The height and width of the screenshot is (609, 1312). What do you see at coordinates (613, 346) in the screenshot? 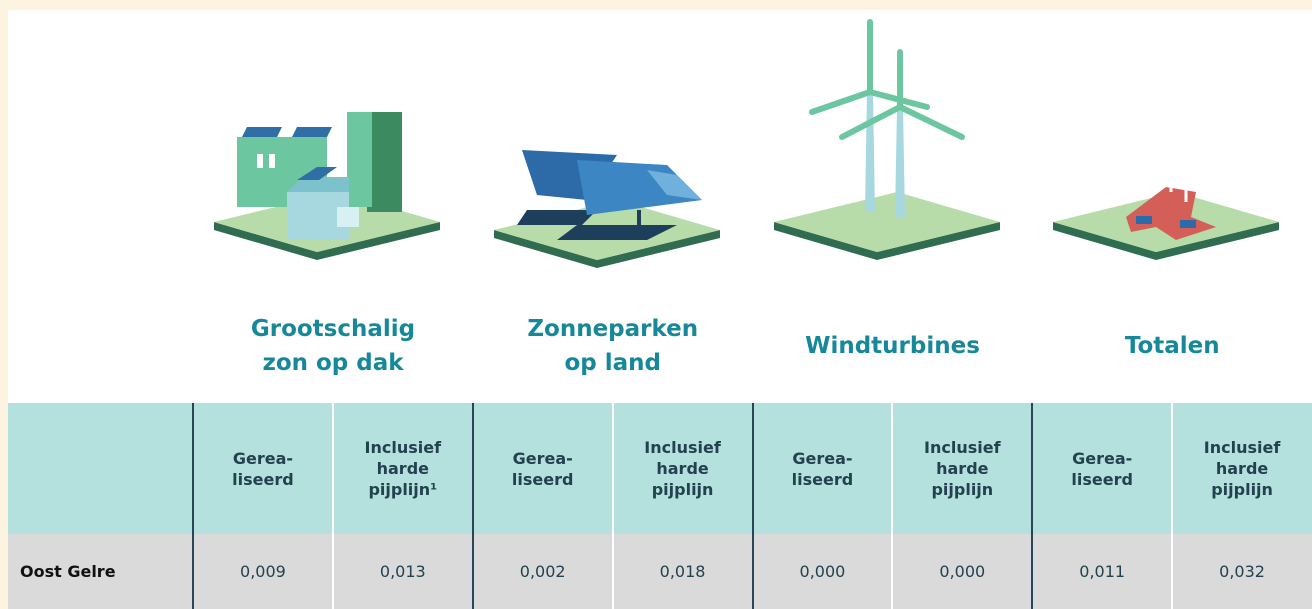
I see `group-title: Zonneparken op land` at bounding box center [613, 346].